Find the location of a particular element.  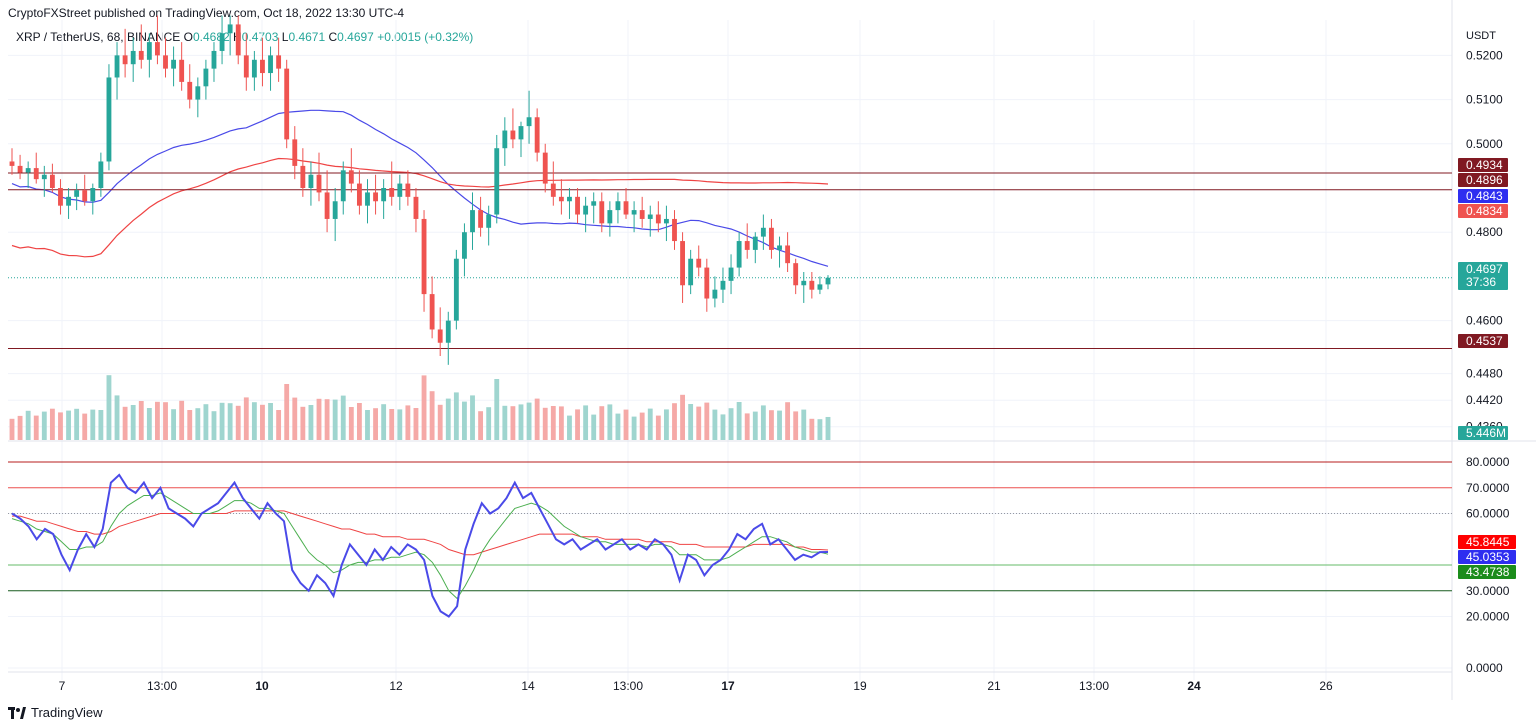

time-tick-label: 19 is located at coordinates (860, 686).